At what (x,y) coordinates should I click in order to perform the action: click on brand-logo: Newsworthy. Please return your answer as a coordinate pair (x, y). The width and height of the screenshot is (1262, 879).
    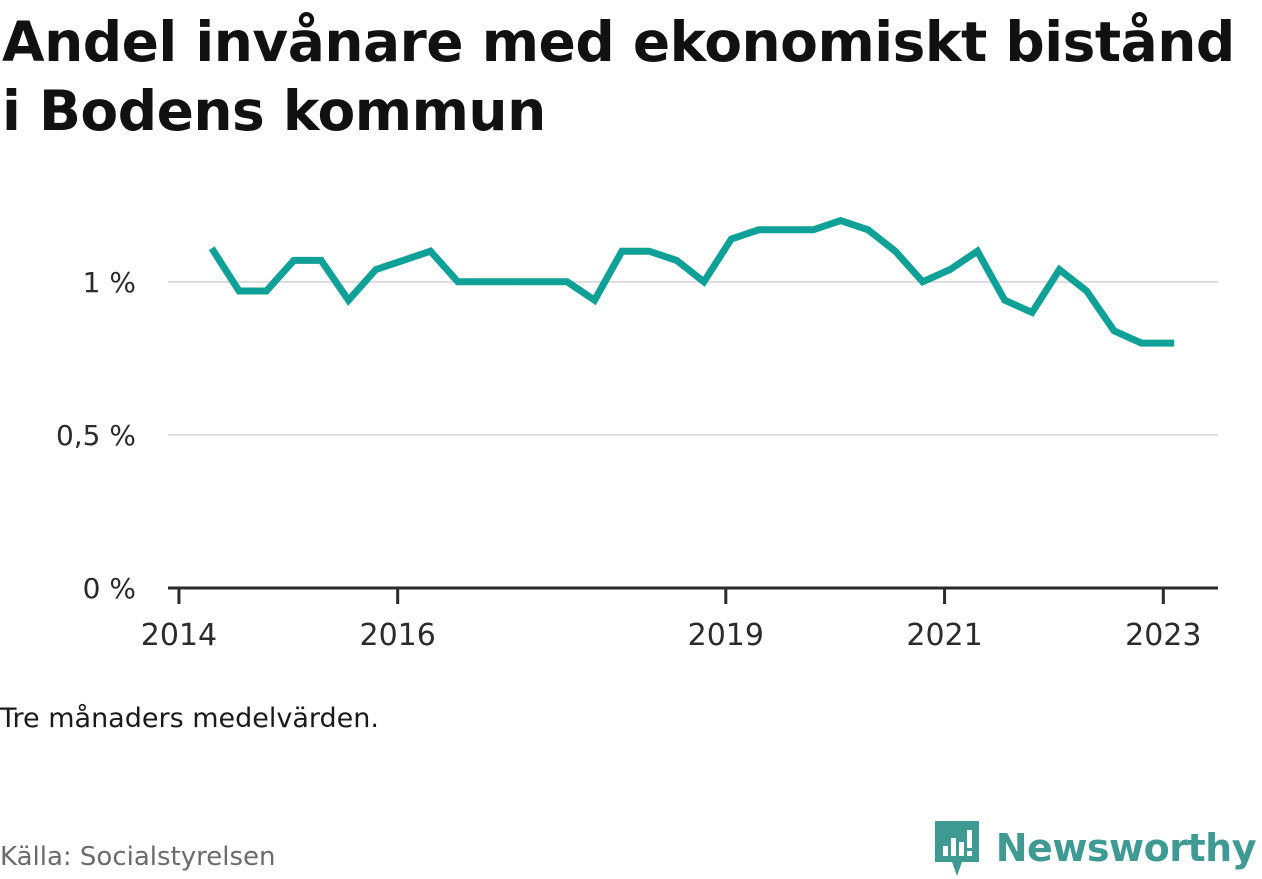
    Looking at the image, I should click on (1094, 848).